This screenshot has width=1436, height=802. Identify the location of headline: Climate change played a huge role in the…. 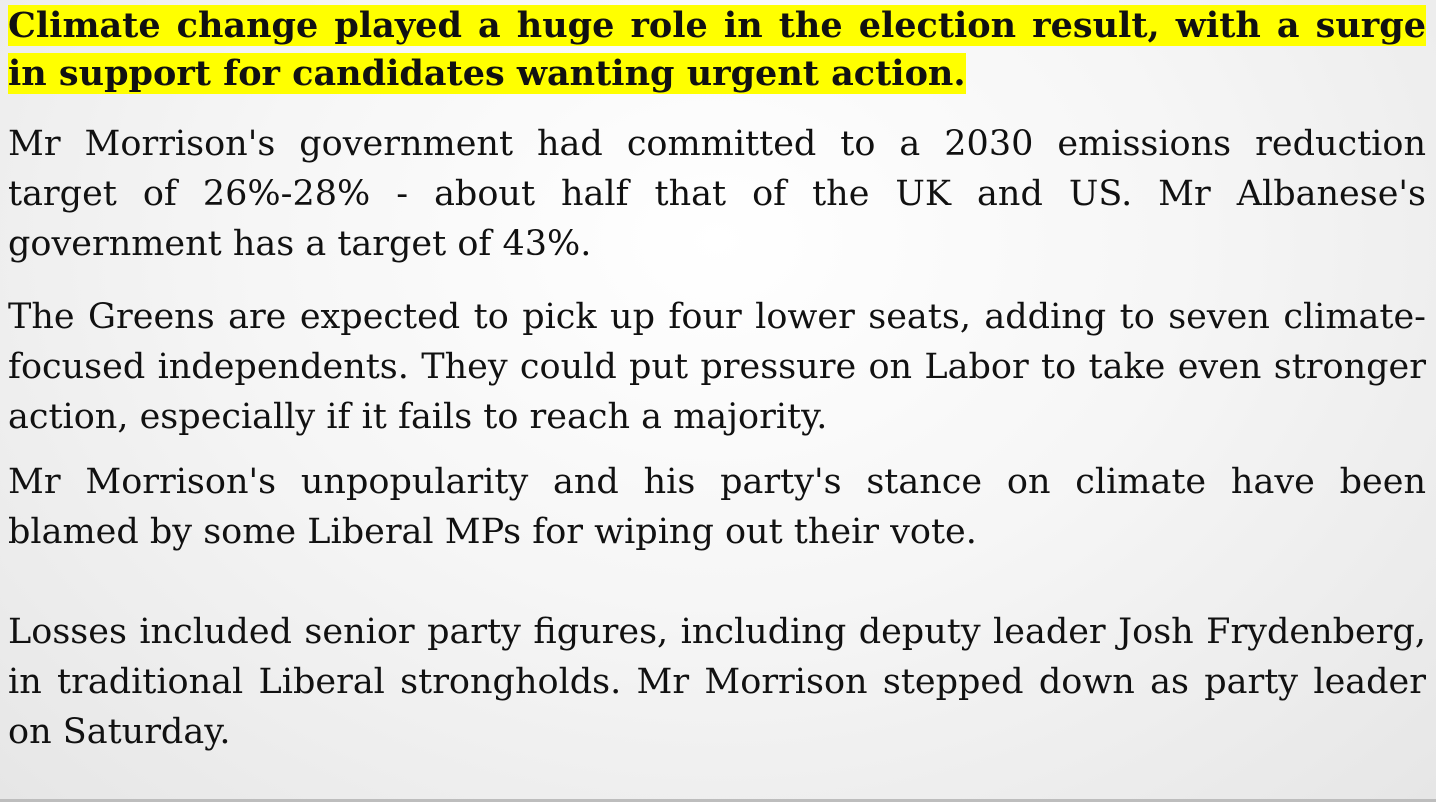
(717, 50).